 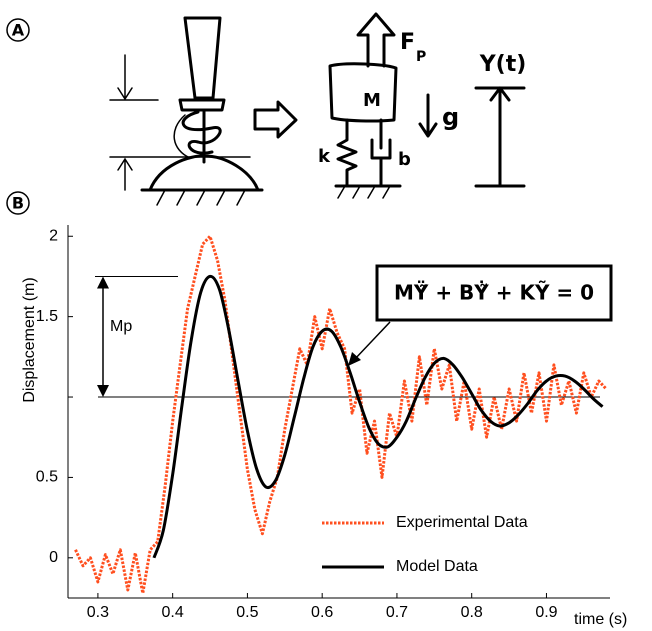 I want to click on x-tick-label: 0.9, so click(x=546, y=612).